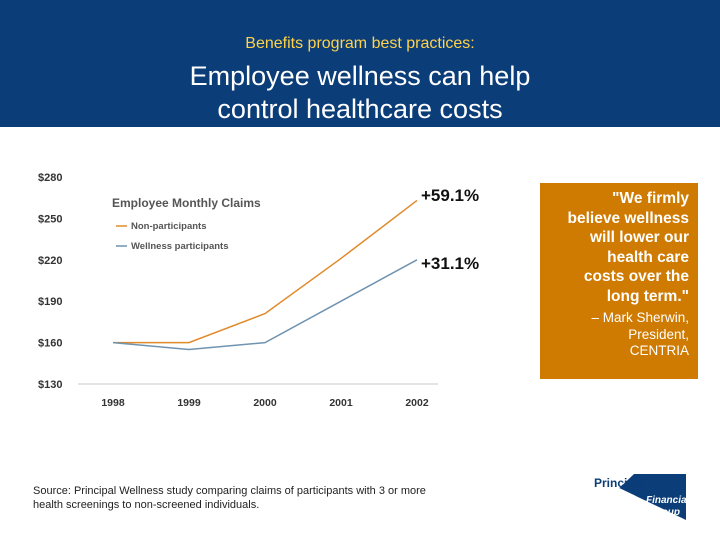 Image resolution: width=720 pixels, height=540 pixels. Describe the element at coordinates (180, 246) in the screenshot. I see `legend-label: Wellness participants` at that location.